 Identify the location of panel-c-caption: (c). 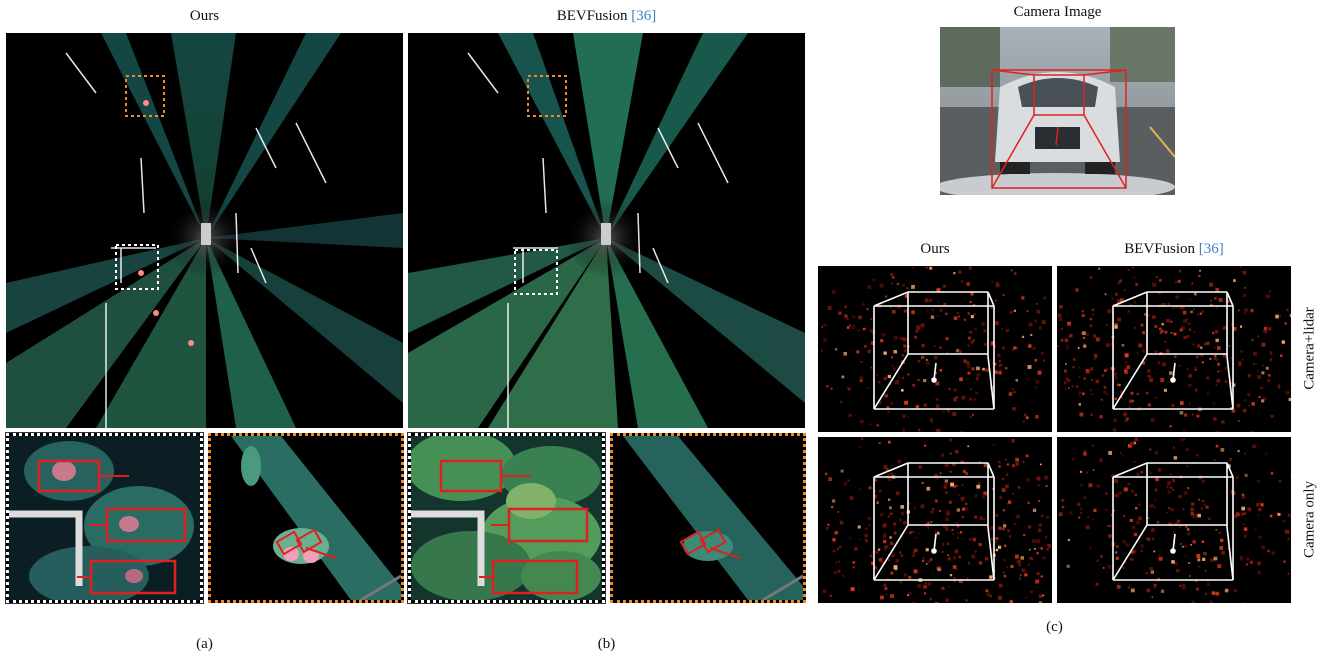
(1054, 627).